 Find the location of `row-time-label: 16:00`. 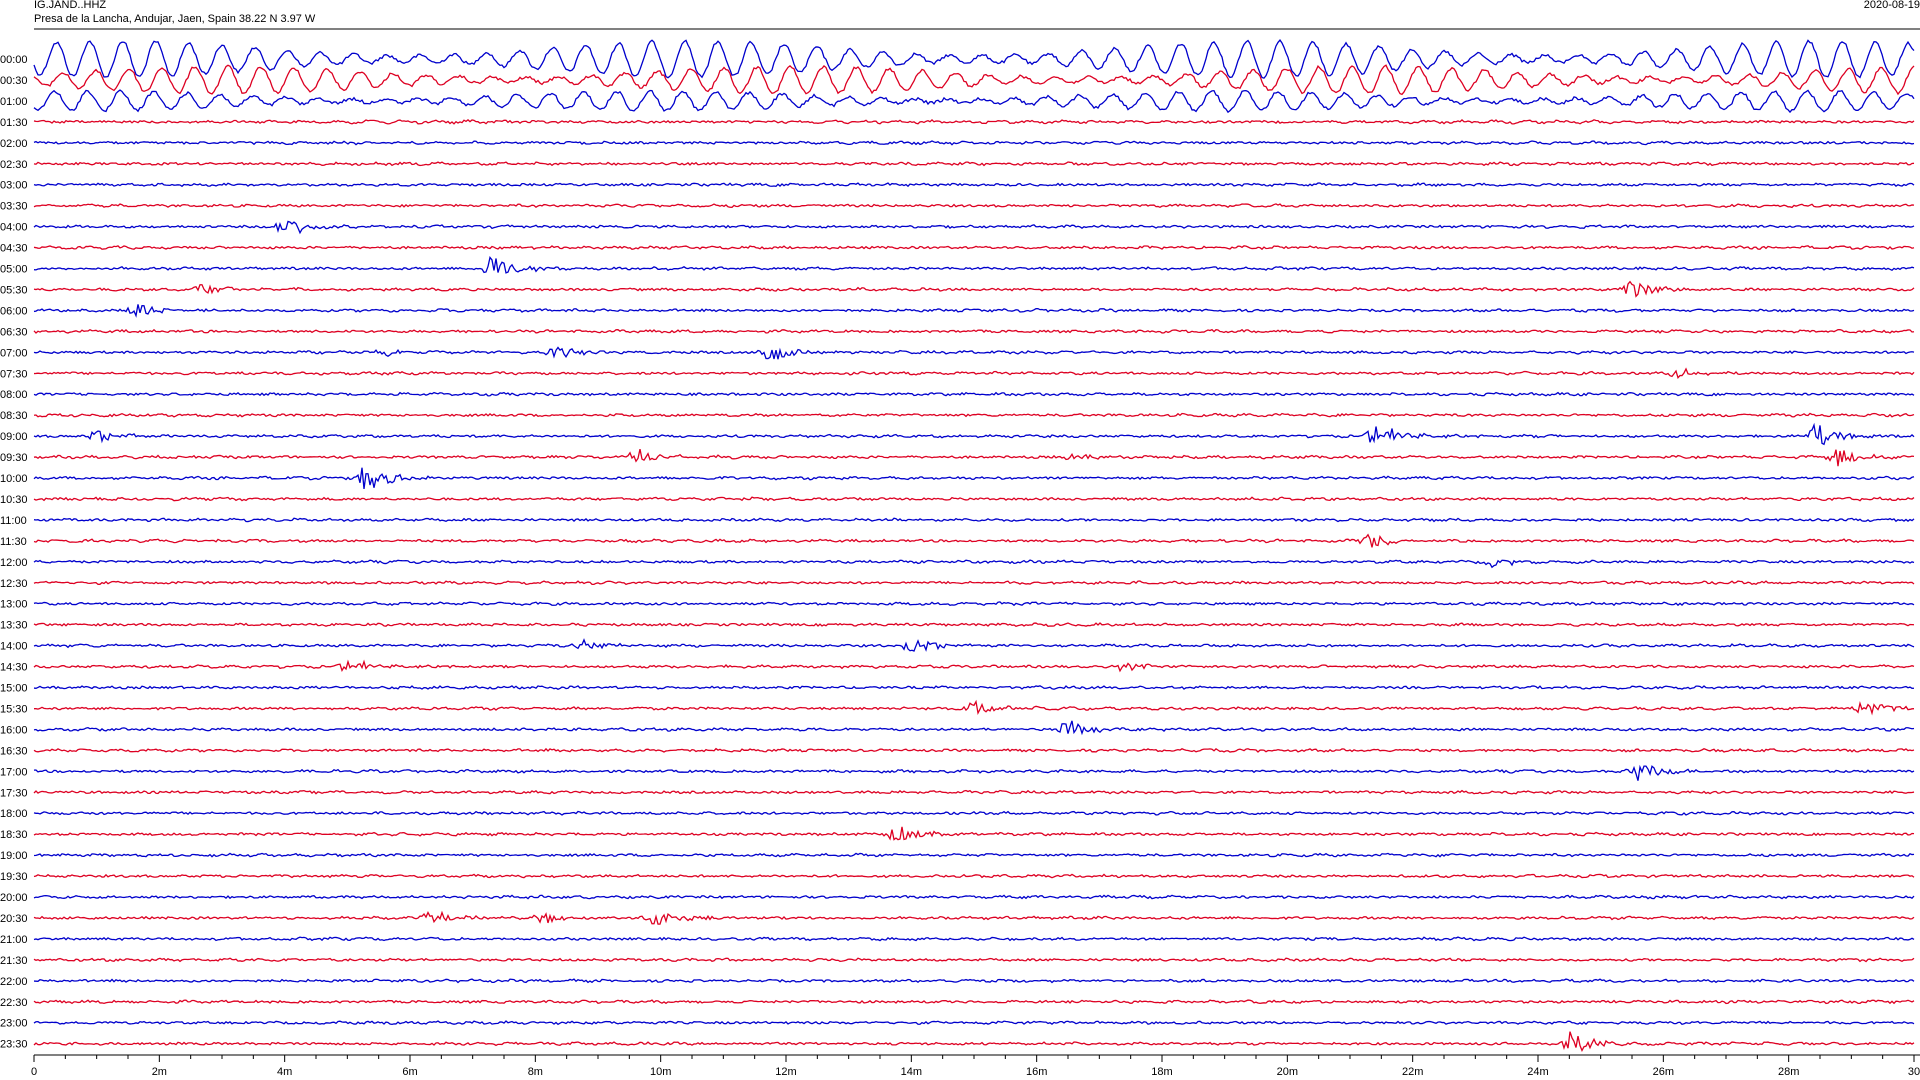

row-time-label: 16:00 is located at coordinates (14, 730).